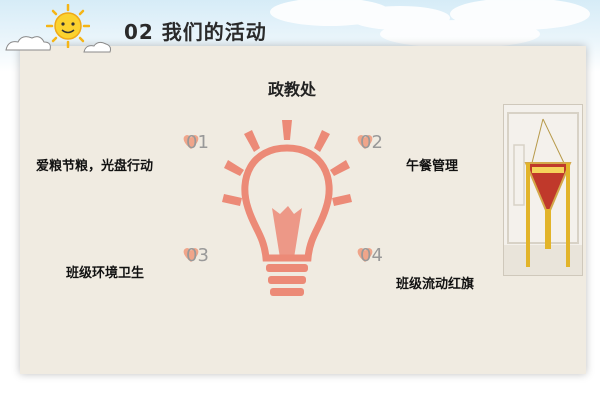  Describe the element at coordinates (195, 32) in the screenshot. I see `page-title: 02 我们的活动` at that location.